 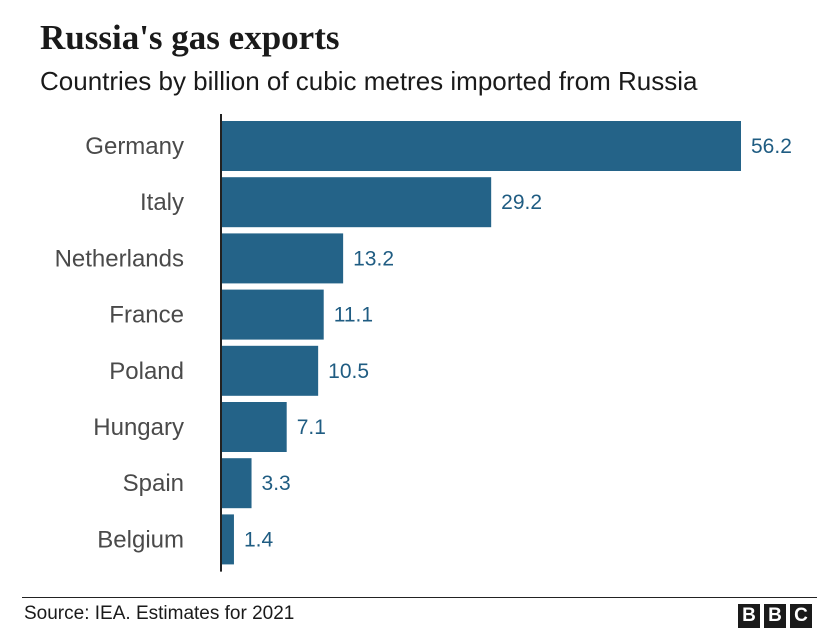 What do you see at coordinates (356, 202) in the screenshot?
I see `bar-italy` at bounding box center [356, 202].